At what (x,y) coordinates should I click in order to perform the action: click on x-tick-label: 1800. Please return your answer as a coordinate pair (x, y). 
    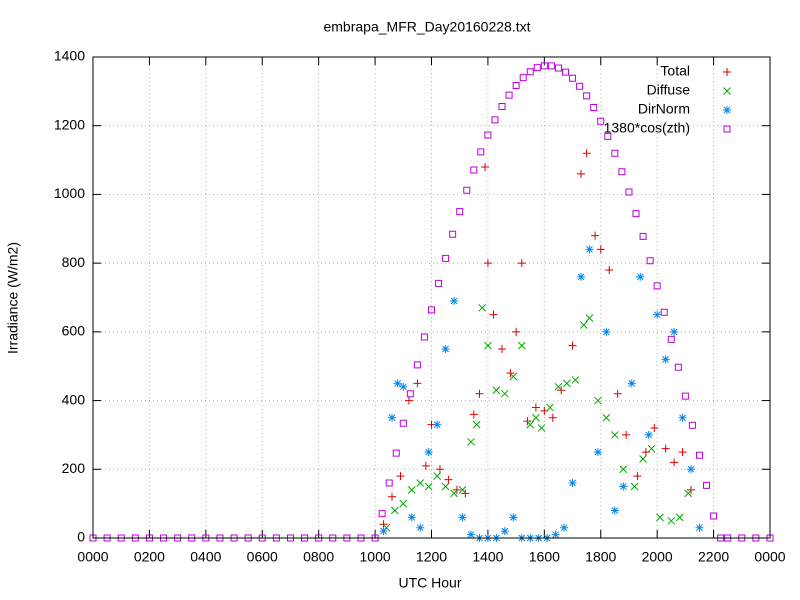
    Looking at the image, I should click on (600, 557).